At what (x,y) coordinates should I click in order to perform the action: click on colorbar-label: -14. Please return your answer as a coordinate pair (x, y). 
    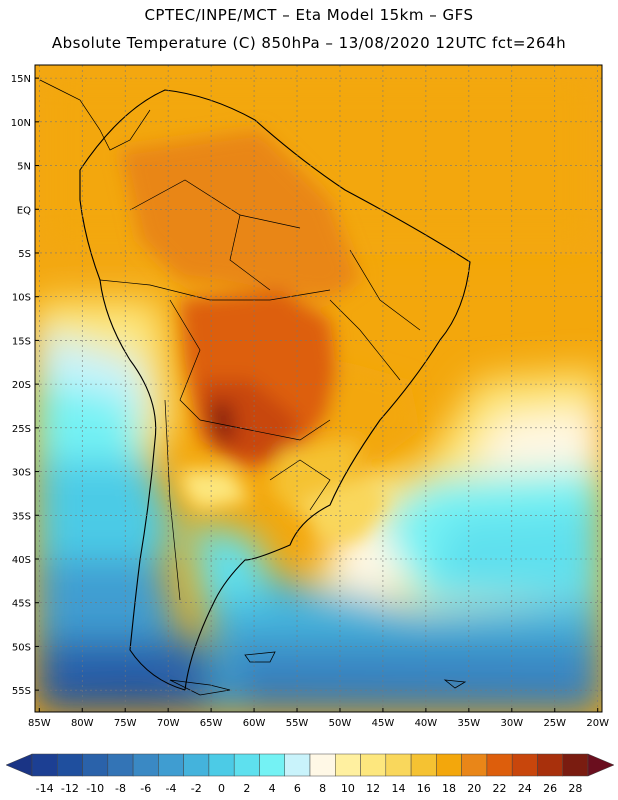
    Looking at the image, I should click on (45, 788).